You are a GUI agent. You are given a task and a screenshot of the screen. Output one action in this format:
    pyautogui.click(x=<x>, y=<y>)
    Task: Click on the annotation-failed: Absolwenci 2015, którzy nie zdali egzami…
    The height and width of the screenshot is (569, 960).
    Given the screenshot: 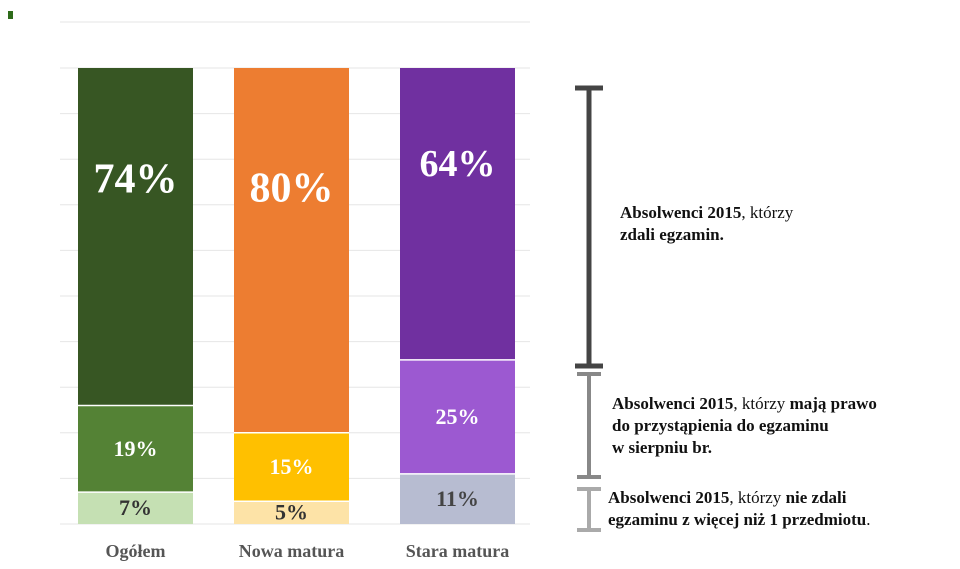 What is the action you would take?
    pyautogui.click(x=782, y=509)
    